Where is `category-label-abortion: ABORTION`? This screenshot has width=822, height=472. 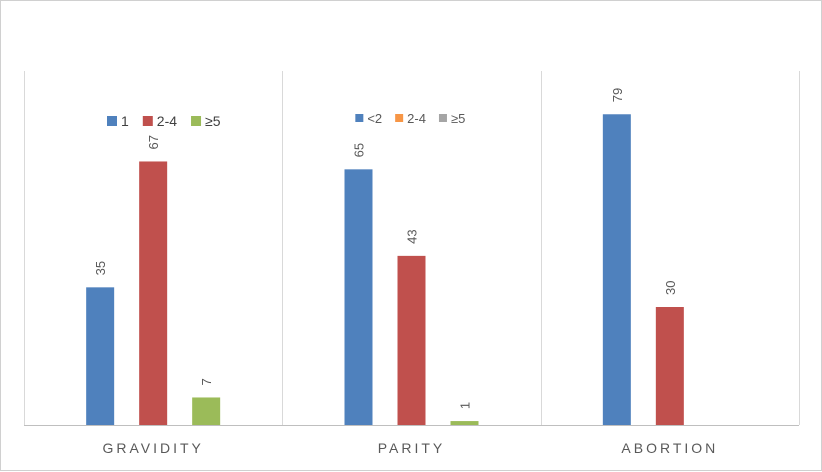 category-label-abortion: ABORTION is located at coordinates (669, 448).